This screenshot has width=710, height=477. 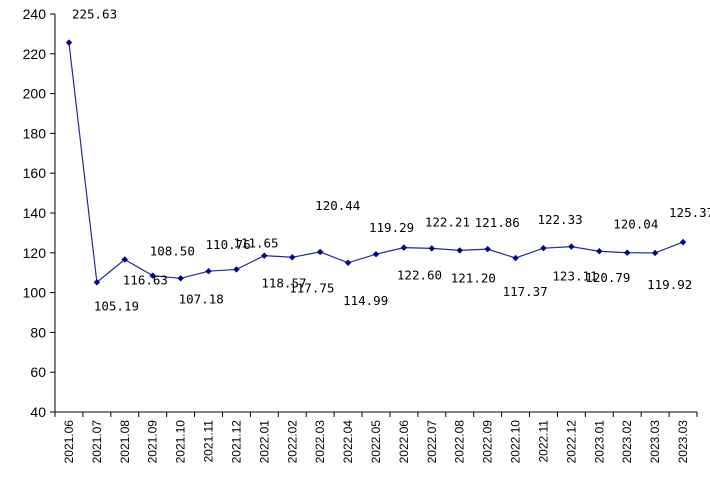 I want to click on data-label: 111.65, so click(x=255, y=242).